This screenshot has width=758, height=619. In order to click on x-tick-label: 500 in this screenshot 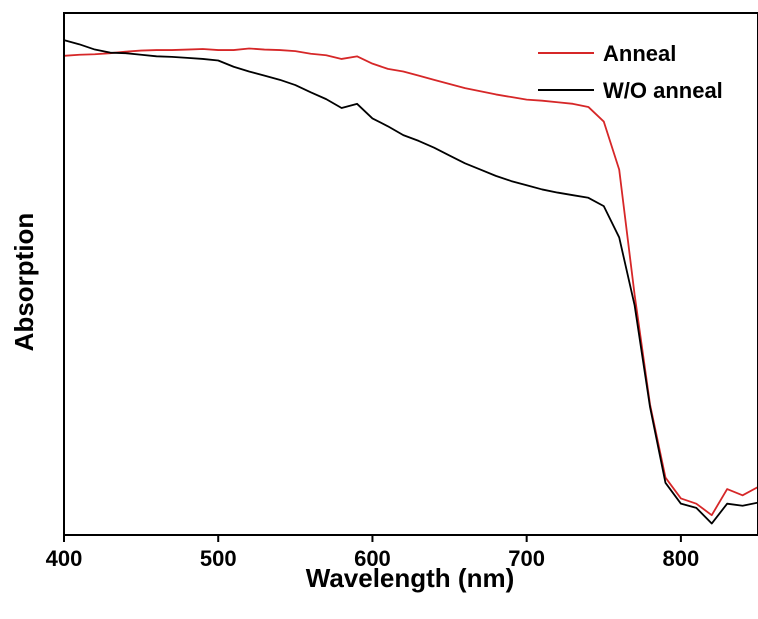, I will do `click(218, 558)`.